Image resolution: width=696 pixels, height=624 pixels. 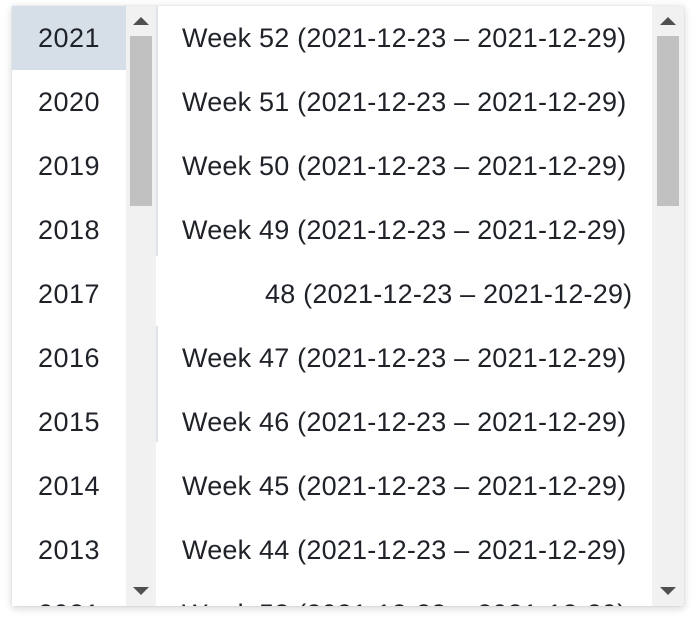 I want to click on week-item: Week 47 (2021-12-23 – 2021-12-29), so click(x=404, y=358).